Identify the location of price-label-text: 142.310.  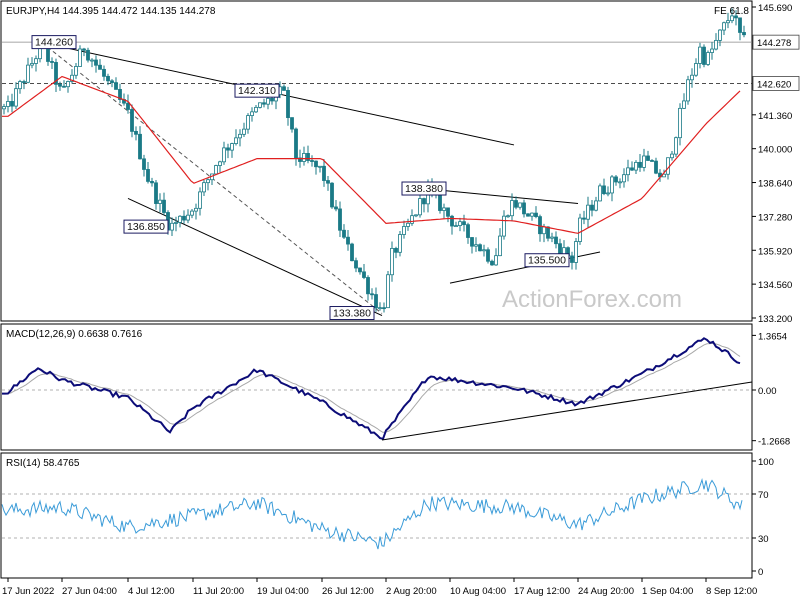
(257, 91).